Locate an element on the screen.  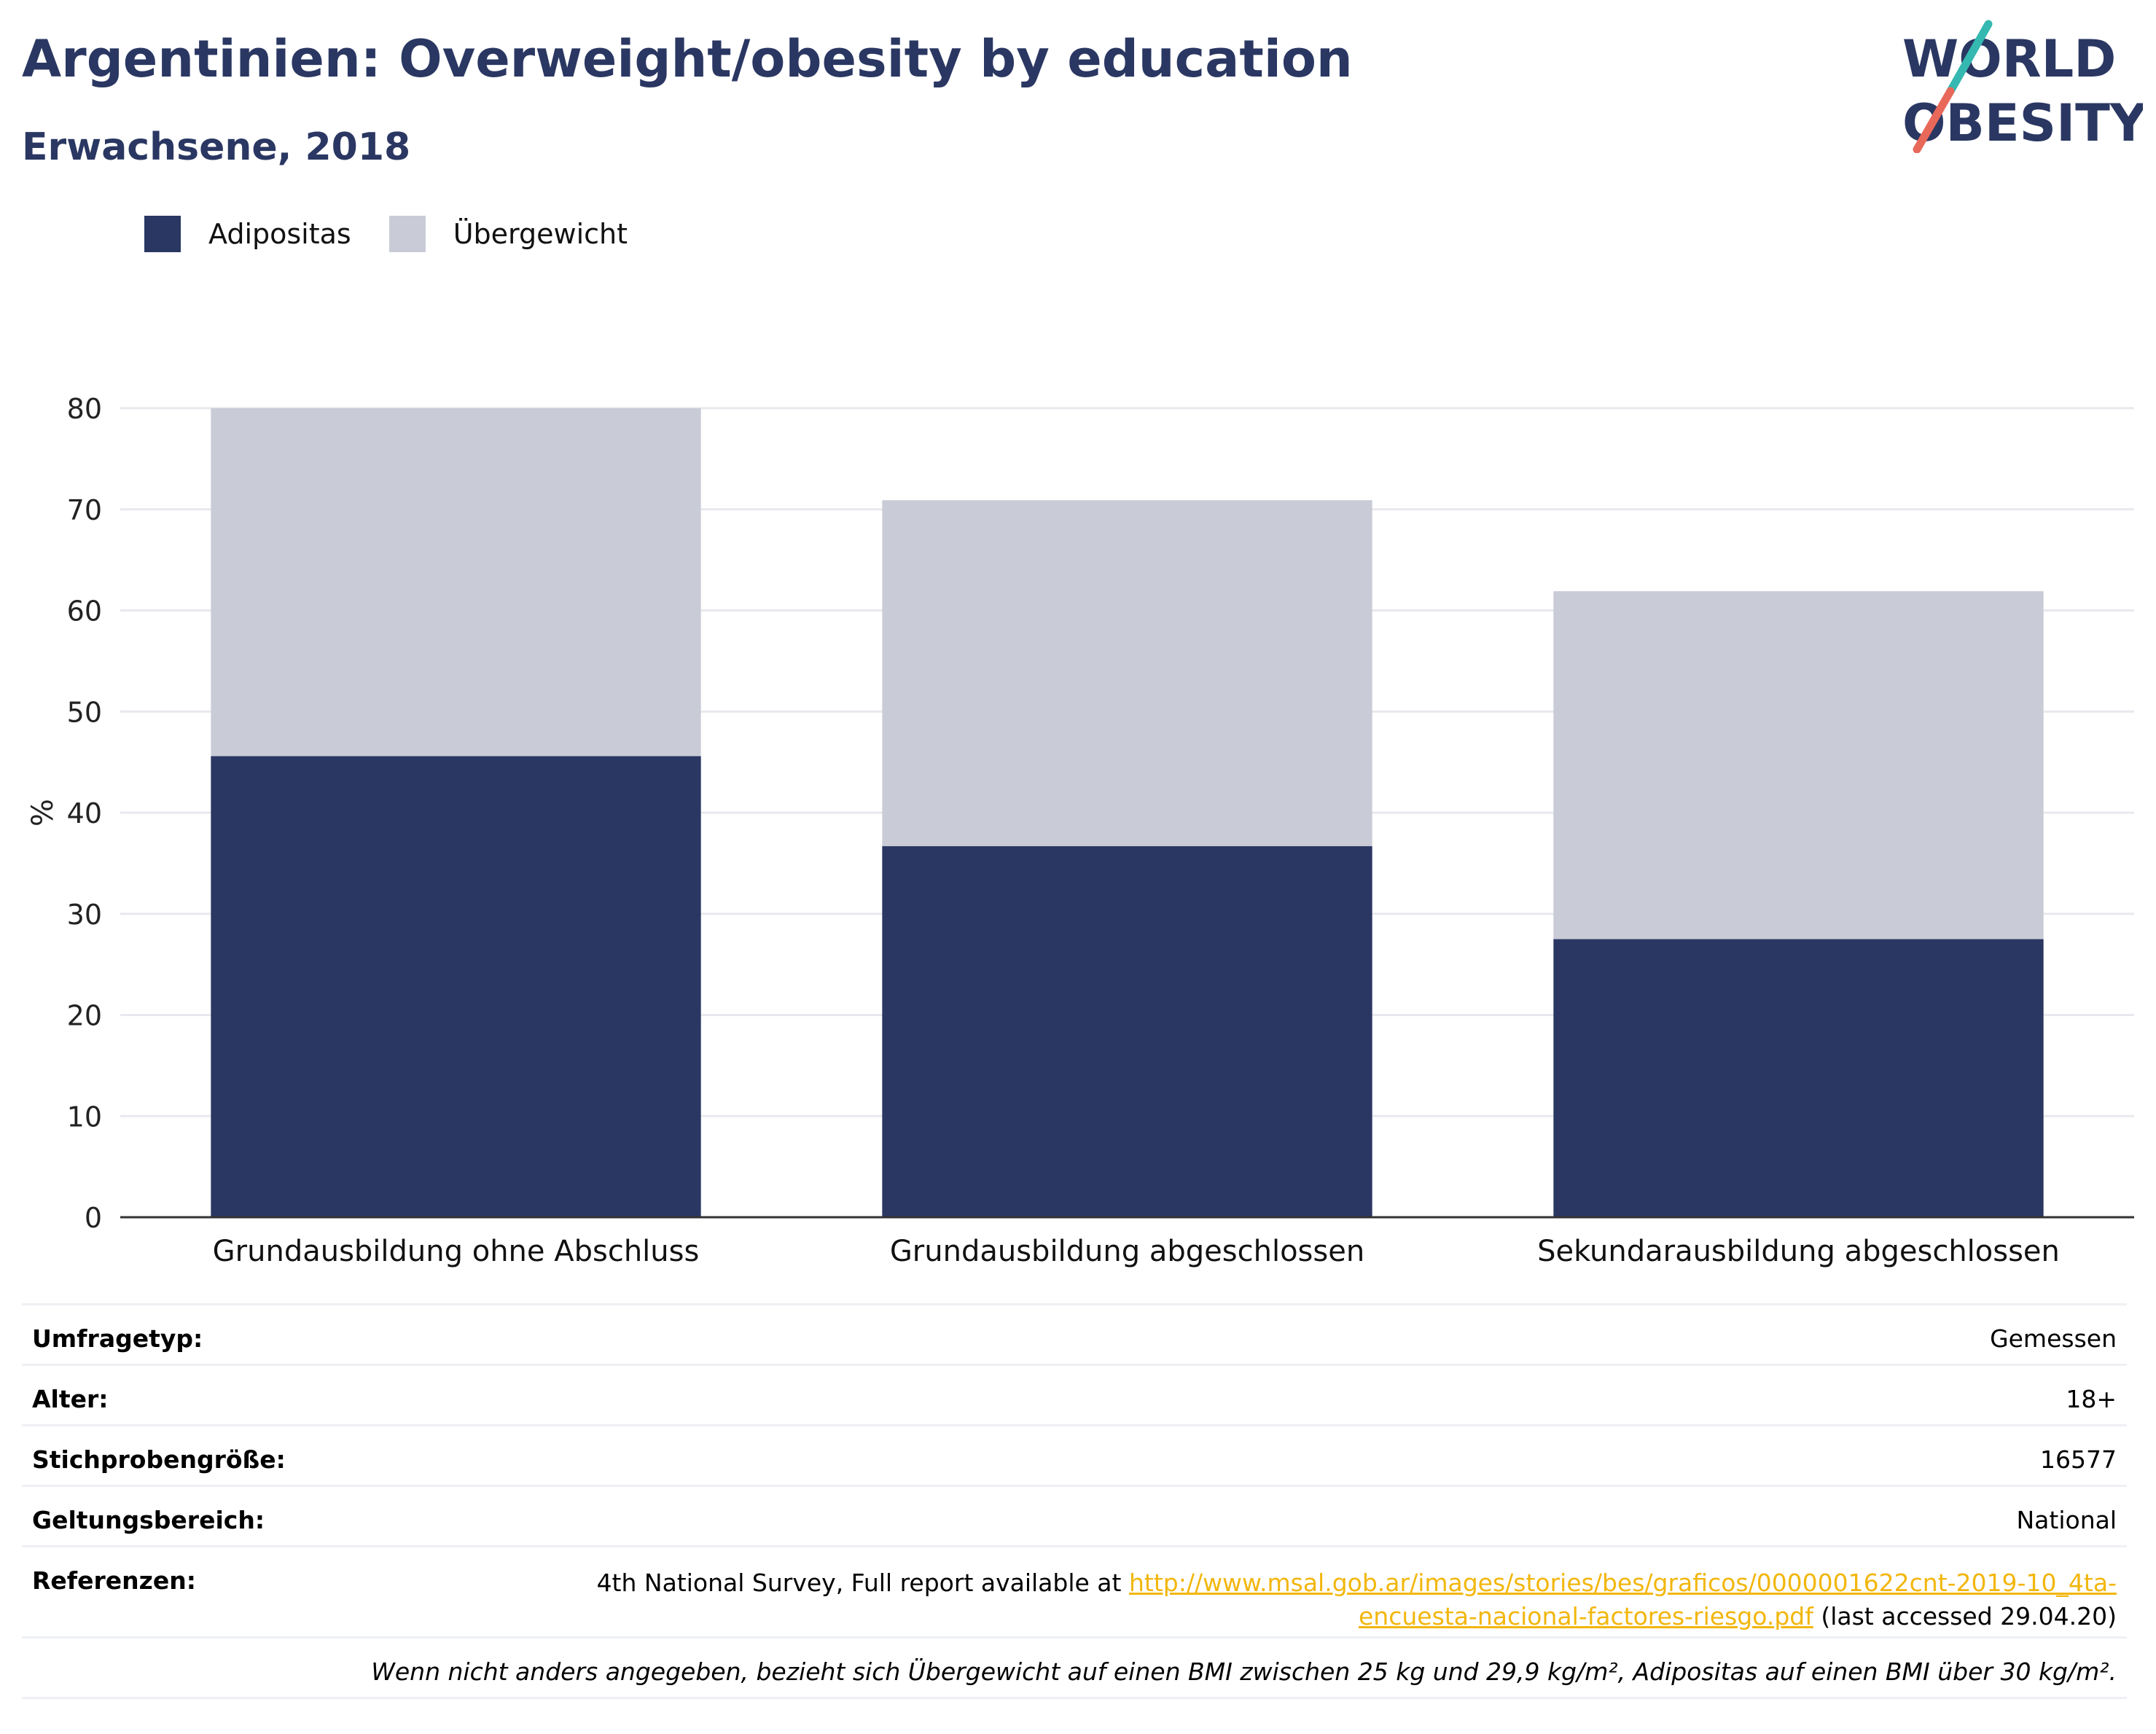
legend-label-adipositas: Adipositas is located at coordinates (280, 234).